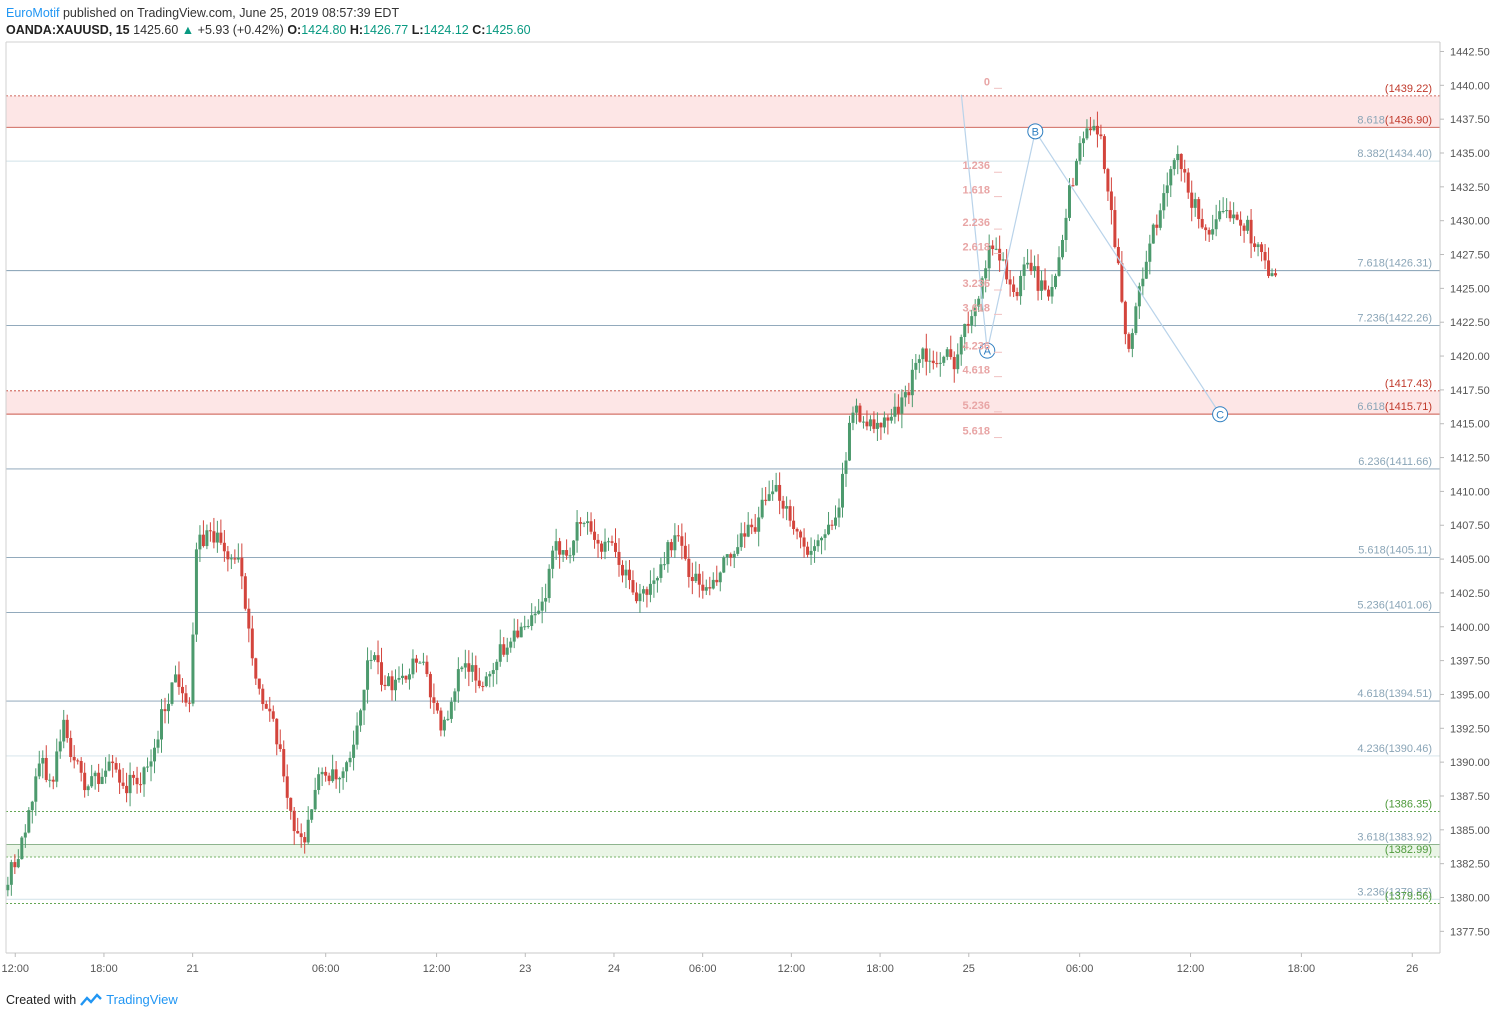  What do you see at coordinates (1470, 188) in the screenshot?
I see `y-axis-tick-label: 1432.50` at bounding box center [1470, 188].